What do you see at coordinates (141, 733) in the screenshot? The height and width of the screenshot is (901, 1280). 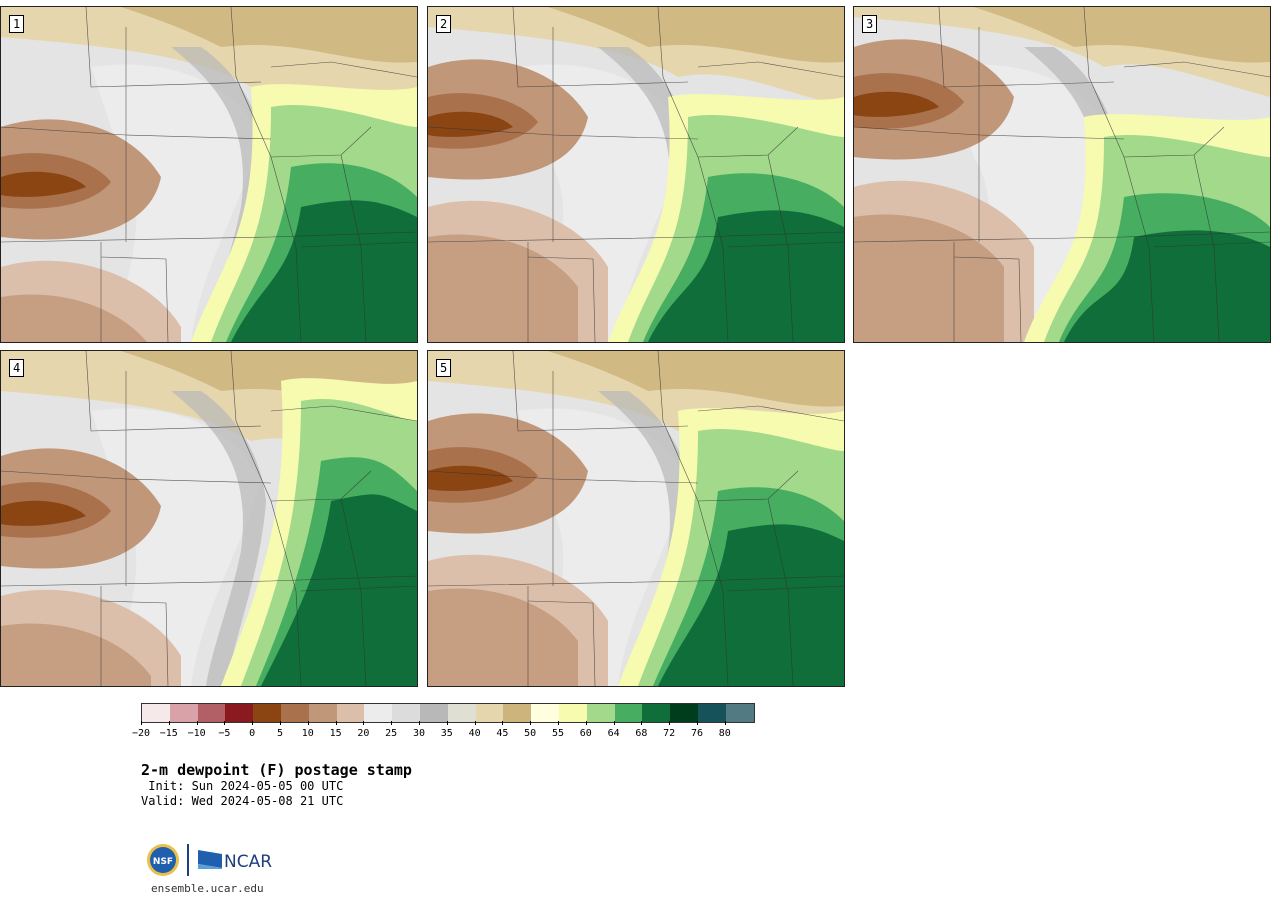 I see `colorbar-tick-label: −20` at bounding box center [141, 733].